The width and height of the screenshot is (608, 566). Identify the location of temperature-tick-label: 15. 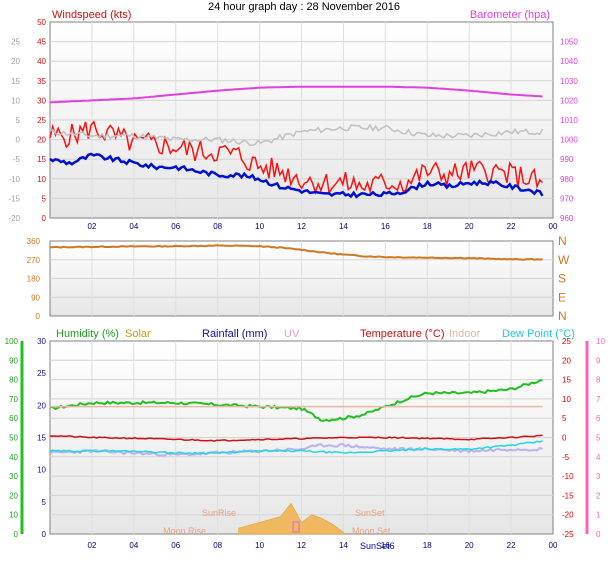
(566, 380).